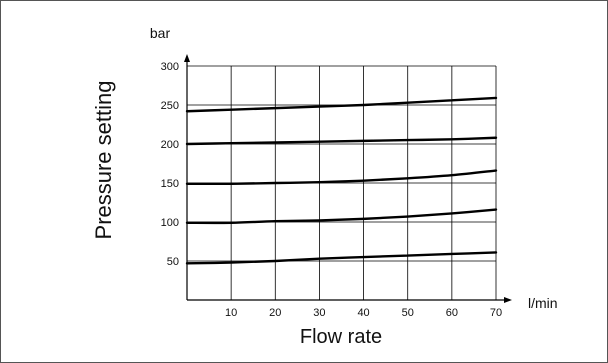 Image resolution: width=608 pixels, height=363 pixels. Describe the element at coordinates (496, 313) in the screenshot. I see `x-tick-label-70: 70` at that location.